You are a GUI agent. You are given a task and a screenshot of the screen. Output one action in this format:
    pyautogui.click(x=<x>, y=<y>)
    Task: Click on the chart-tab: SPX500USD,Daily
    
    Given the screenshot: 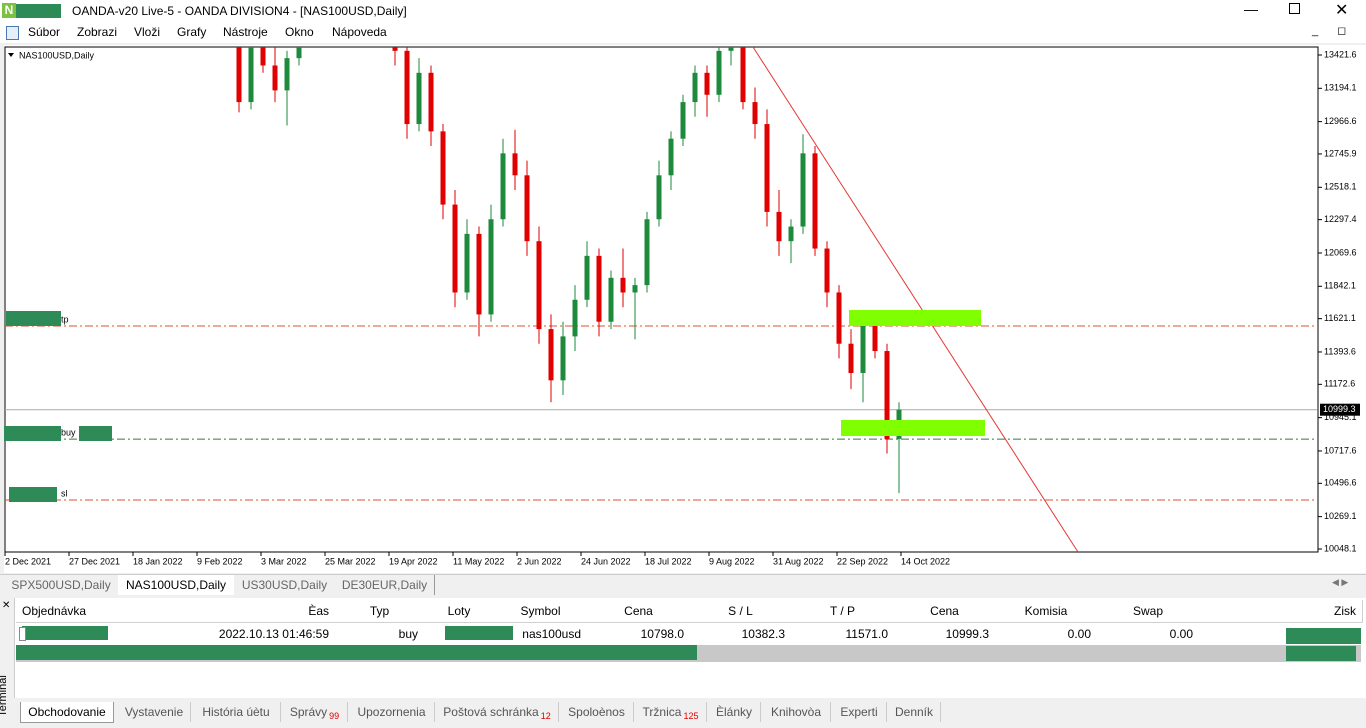 What is the action you would take?
    pyautogui.click(x=61, y=585)
    